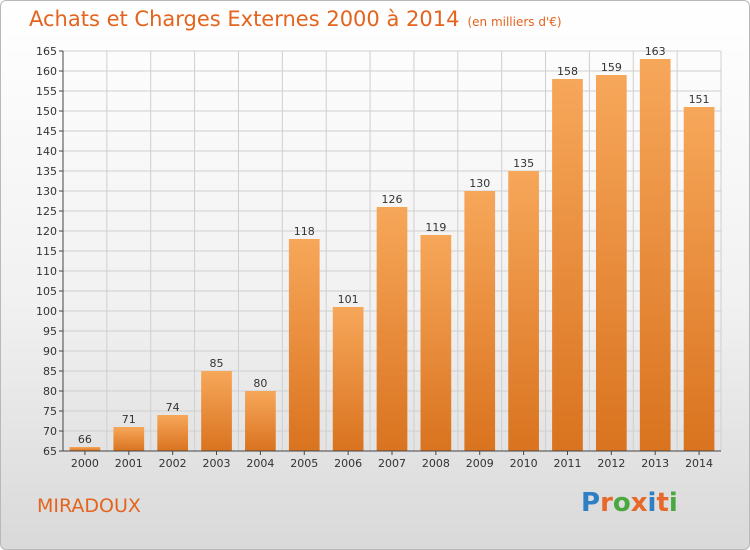 The width and height of the screenshot is (750, 550). I want to click on bar-value-label: 158, so click(567, 71).